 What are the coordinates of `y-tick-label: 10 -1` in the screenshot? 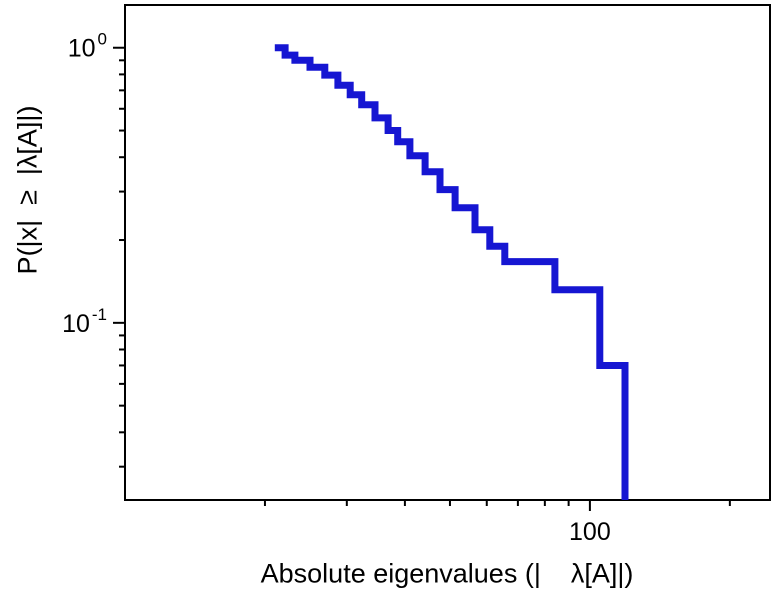 It's located at (84, 321).